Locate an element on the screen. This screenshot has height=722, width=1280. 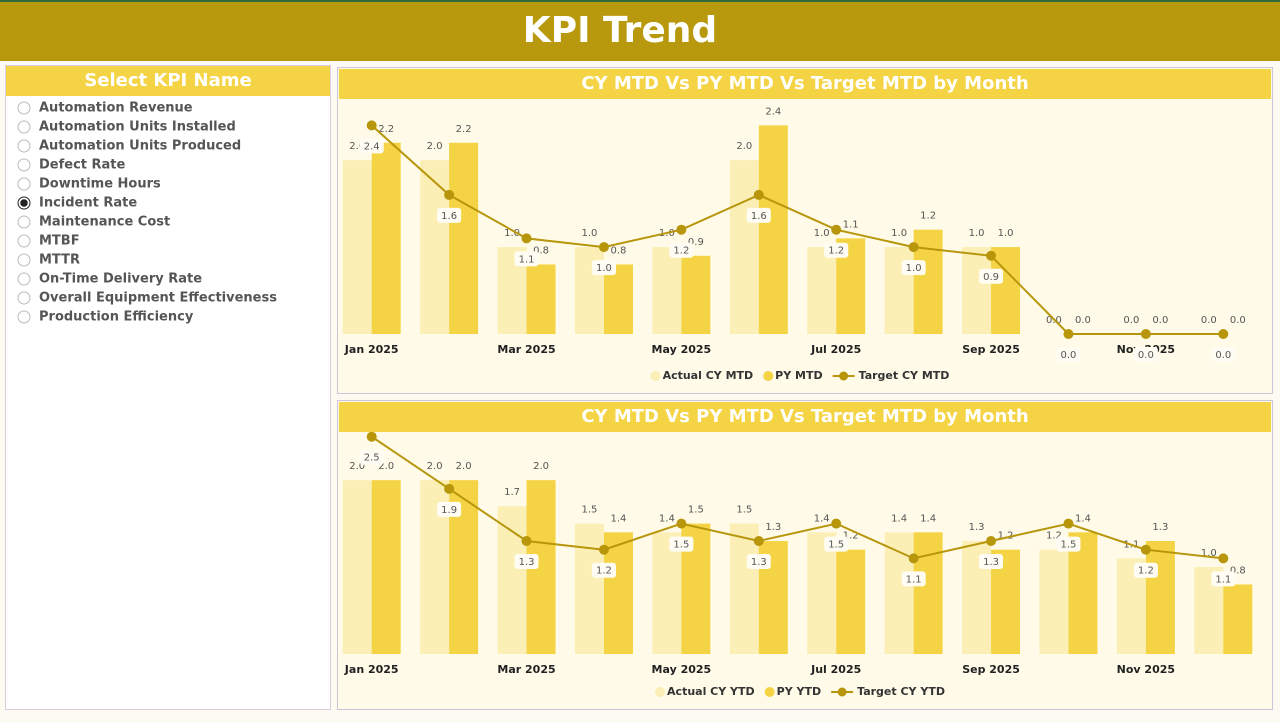
data-label: 1.6 is located at coordinates (759, 216).